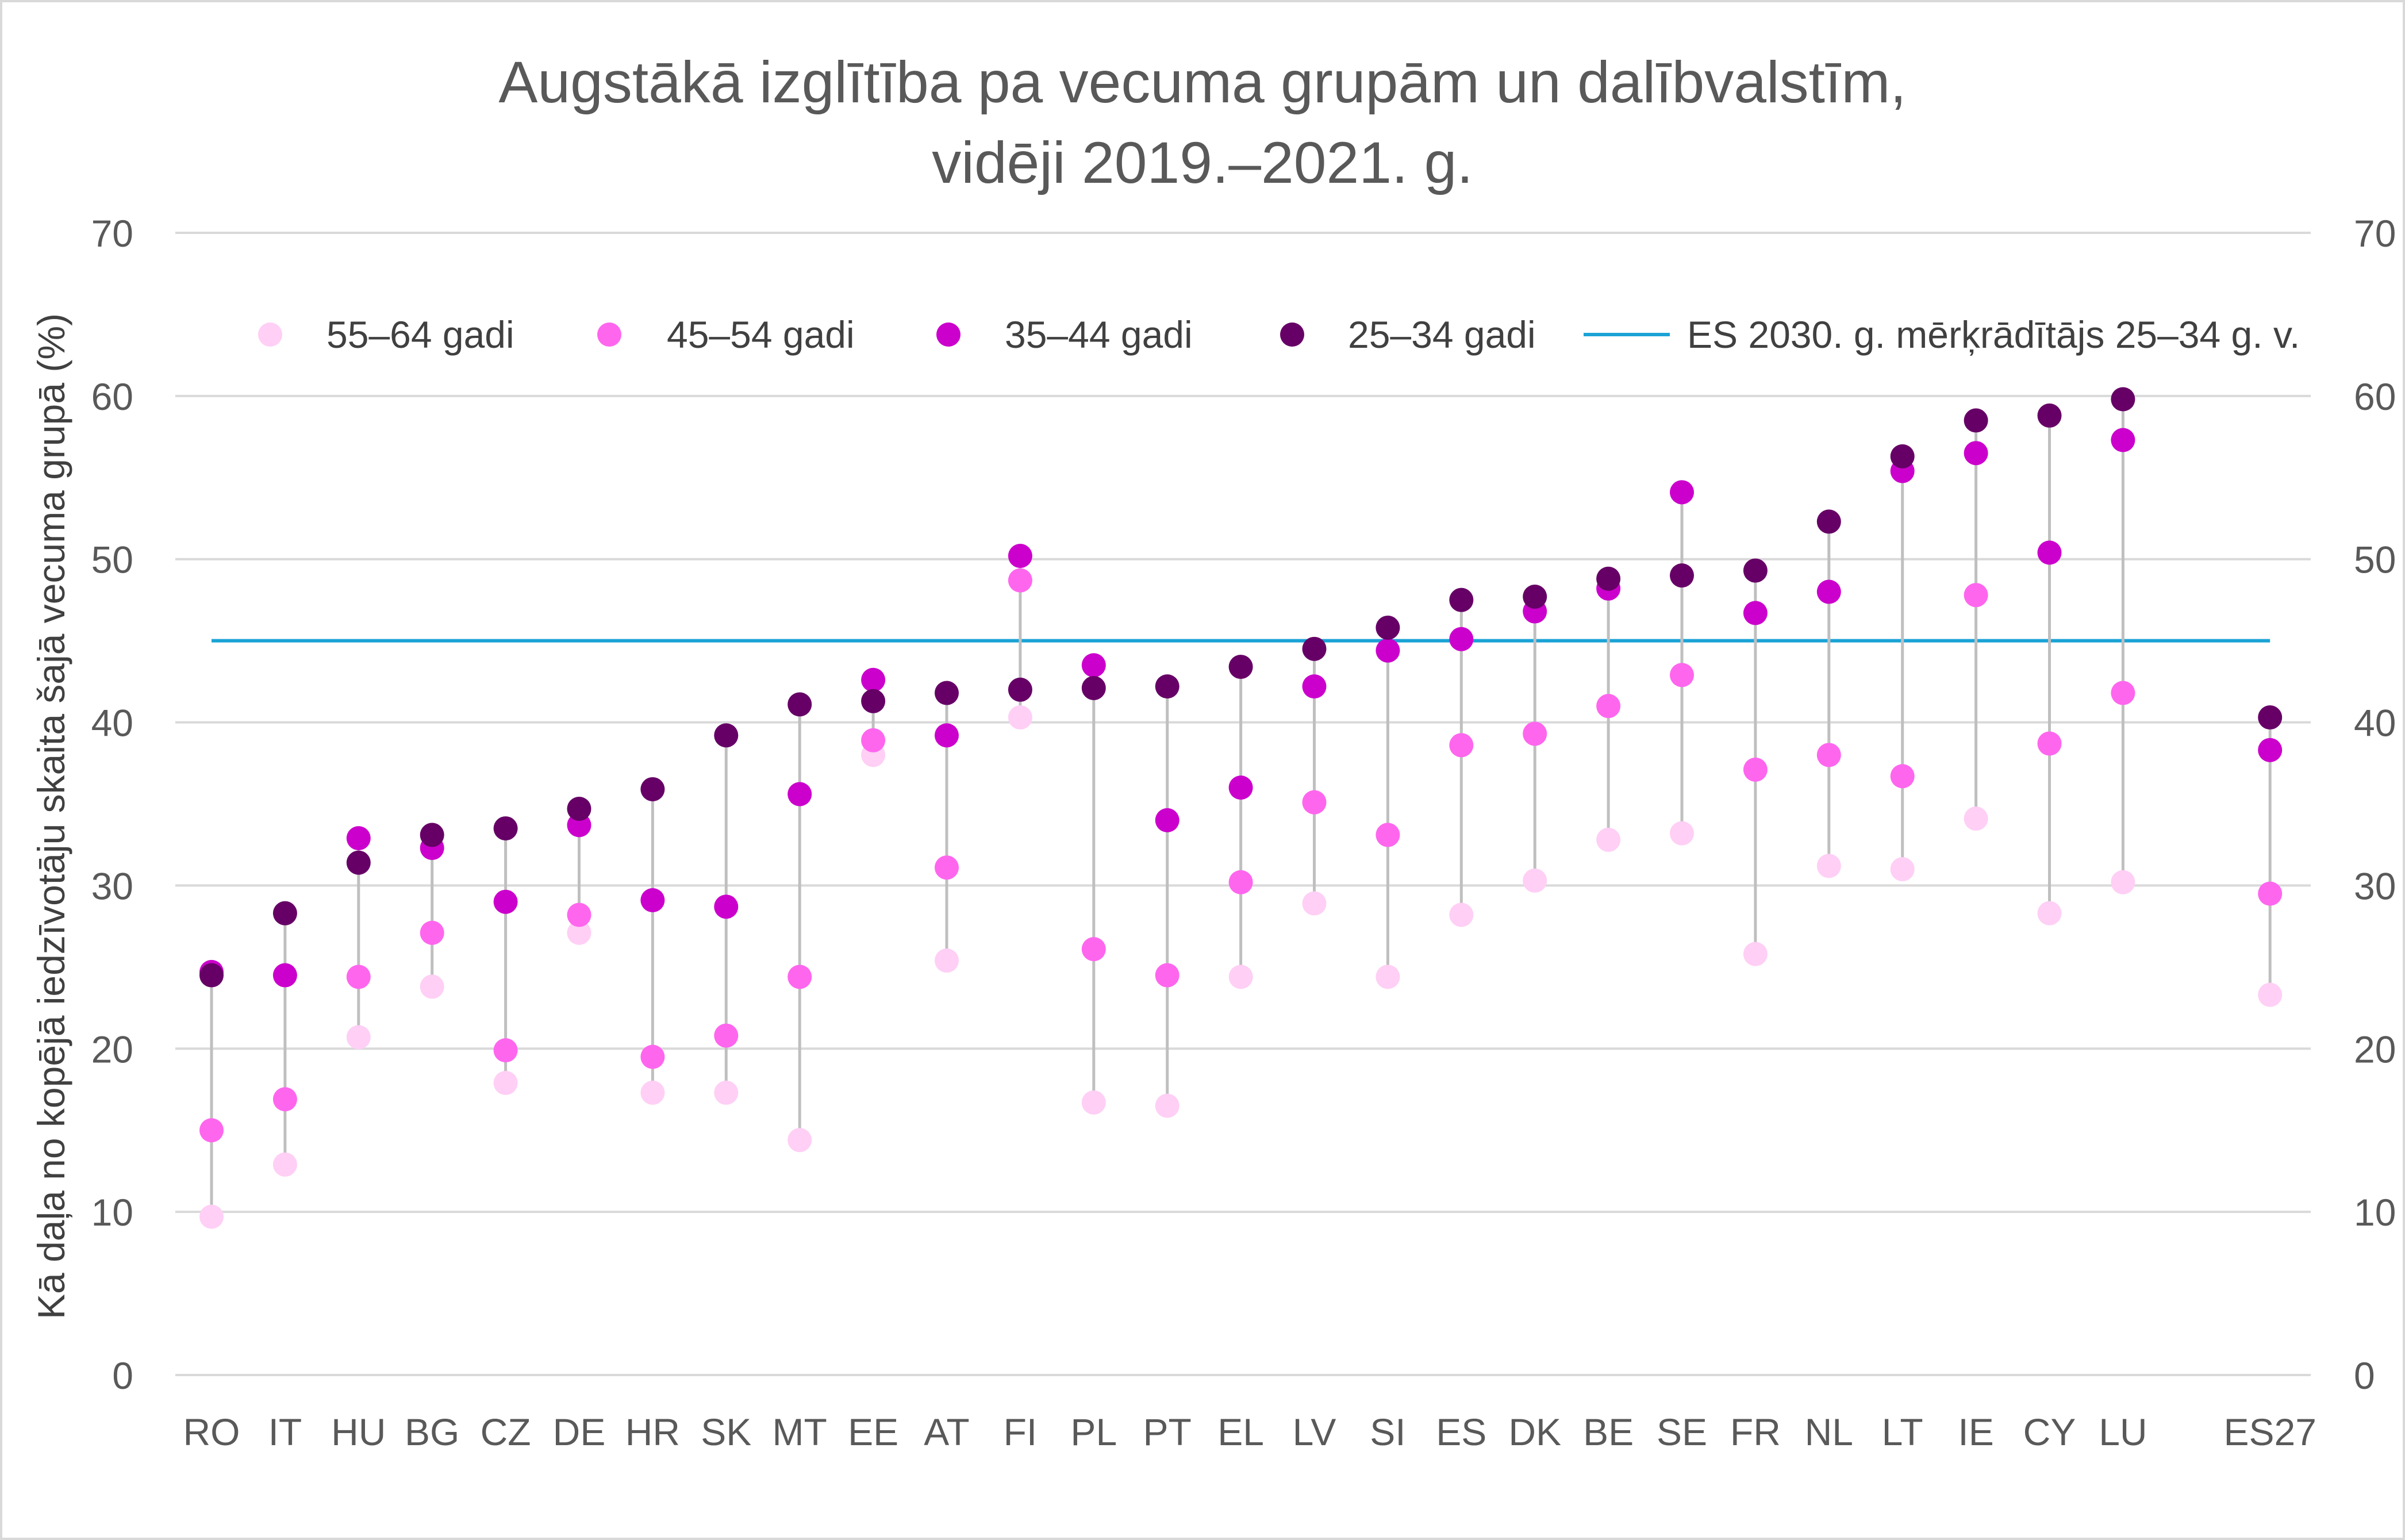  Describe the element at coordinates (873, 679) in the screenshot. I see `point-s3-ee` at that location.